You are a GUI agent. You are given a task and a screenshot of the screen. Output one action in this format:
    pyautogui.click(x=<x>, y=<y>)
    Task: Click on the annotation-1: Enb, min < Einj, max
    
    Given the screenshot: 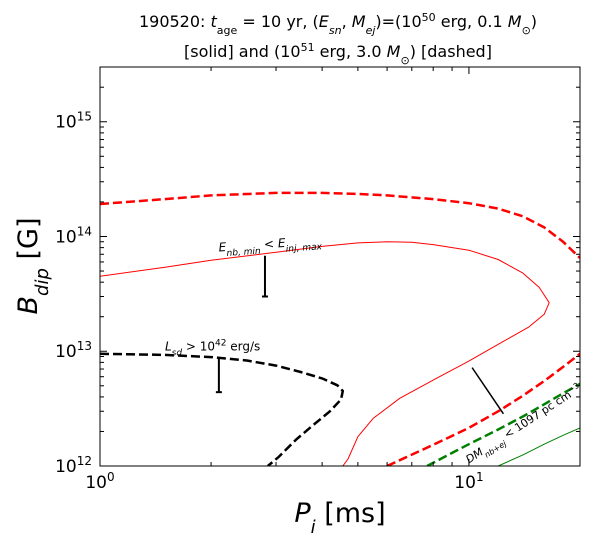 What is the action you would take?
    pyautogui.click(x=270, y=246)
    